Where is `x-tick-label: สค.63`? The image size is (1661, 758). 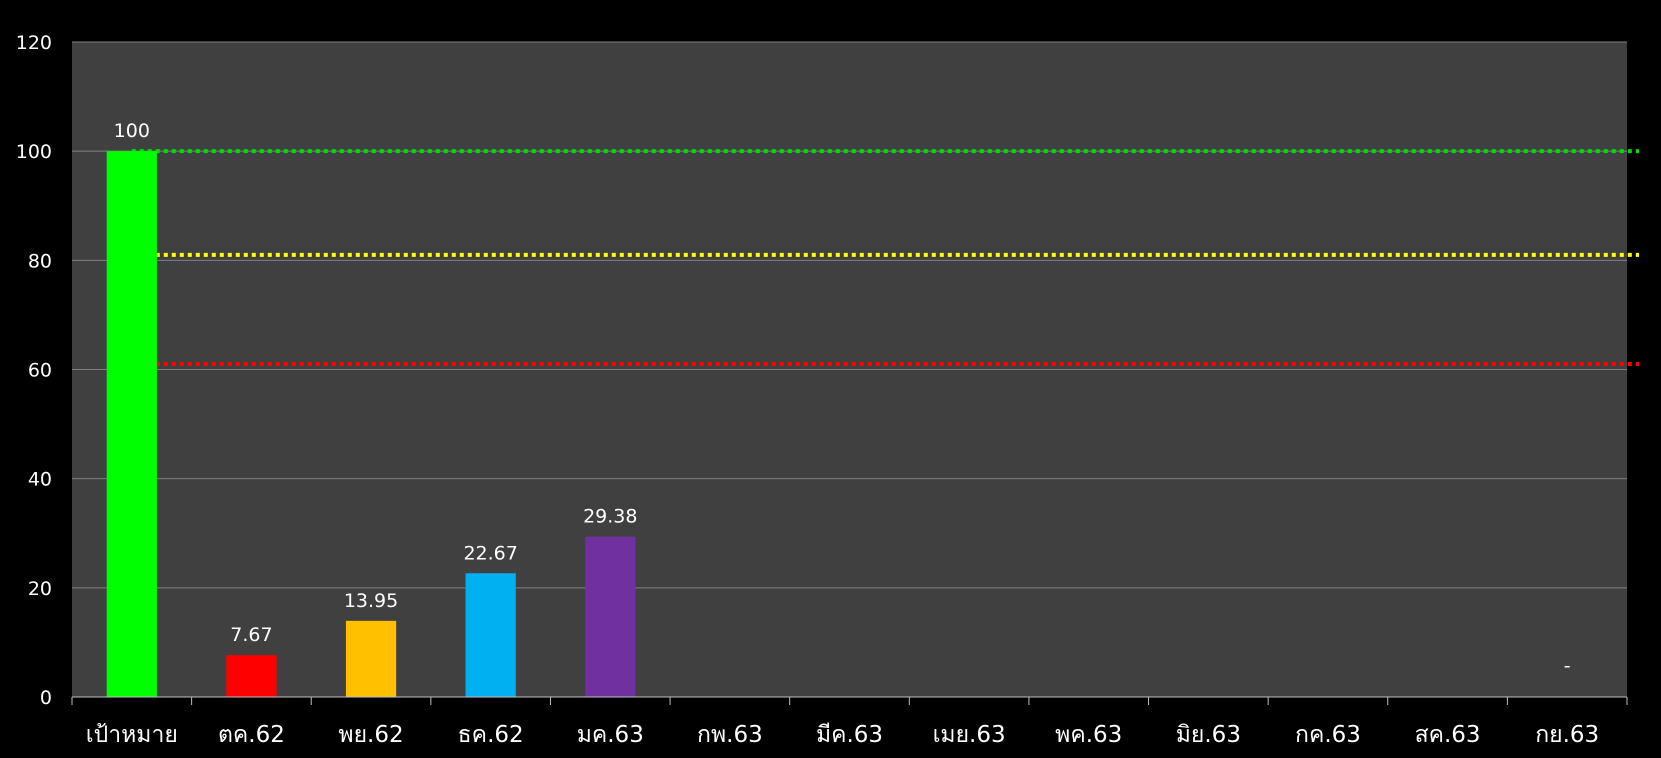
x-tick-label: สค.63 is located at coordinates (1448, 735).